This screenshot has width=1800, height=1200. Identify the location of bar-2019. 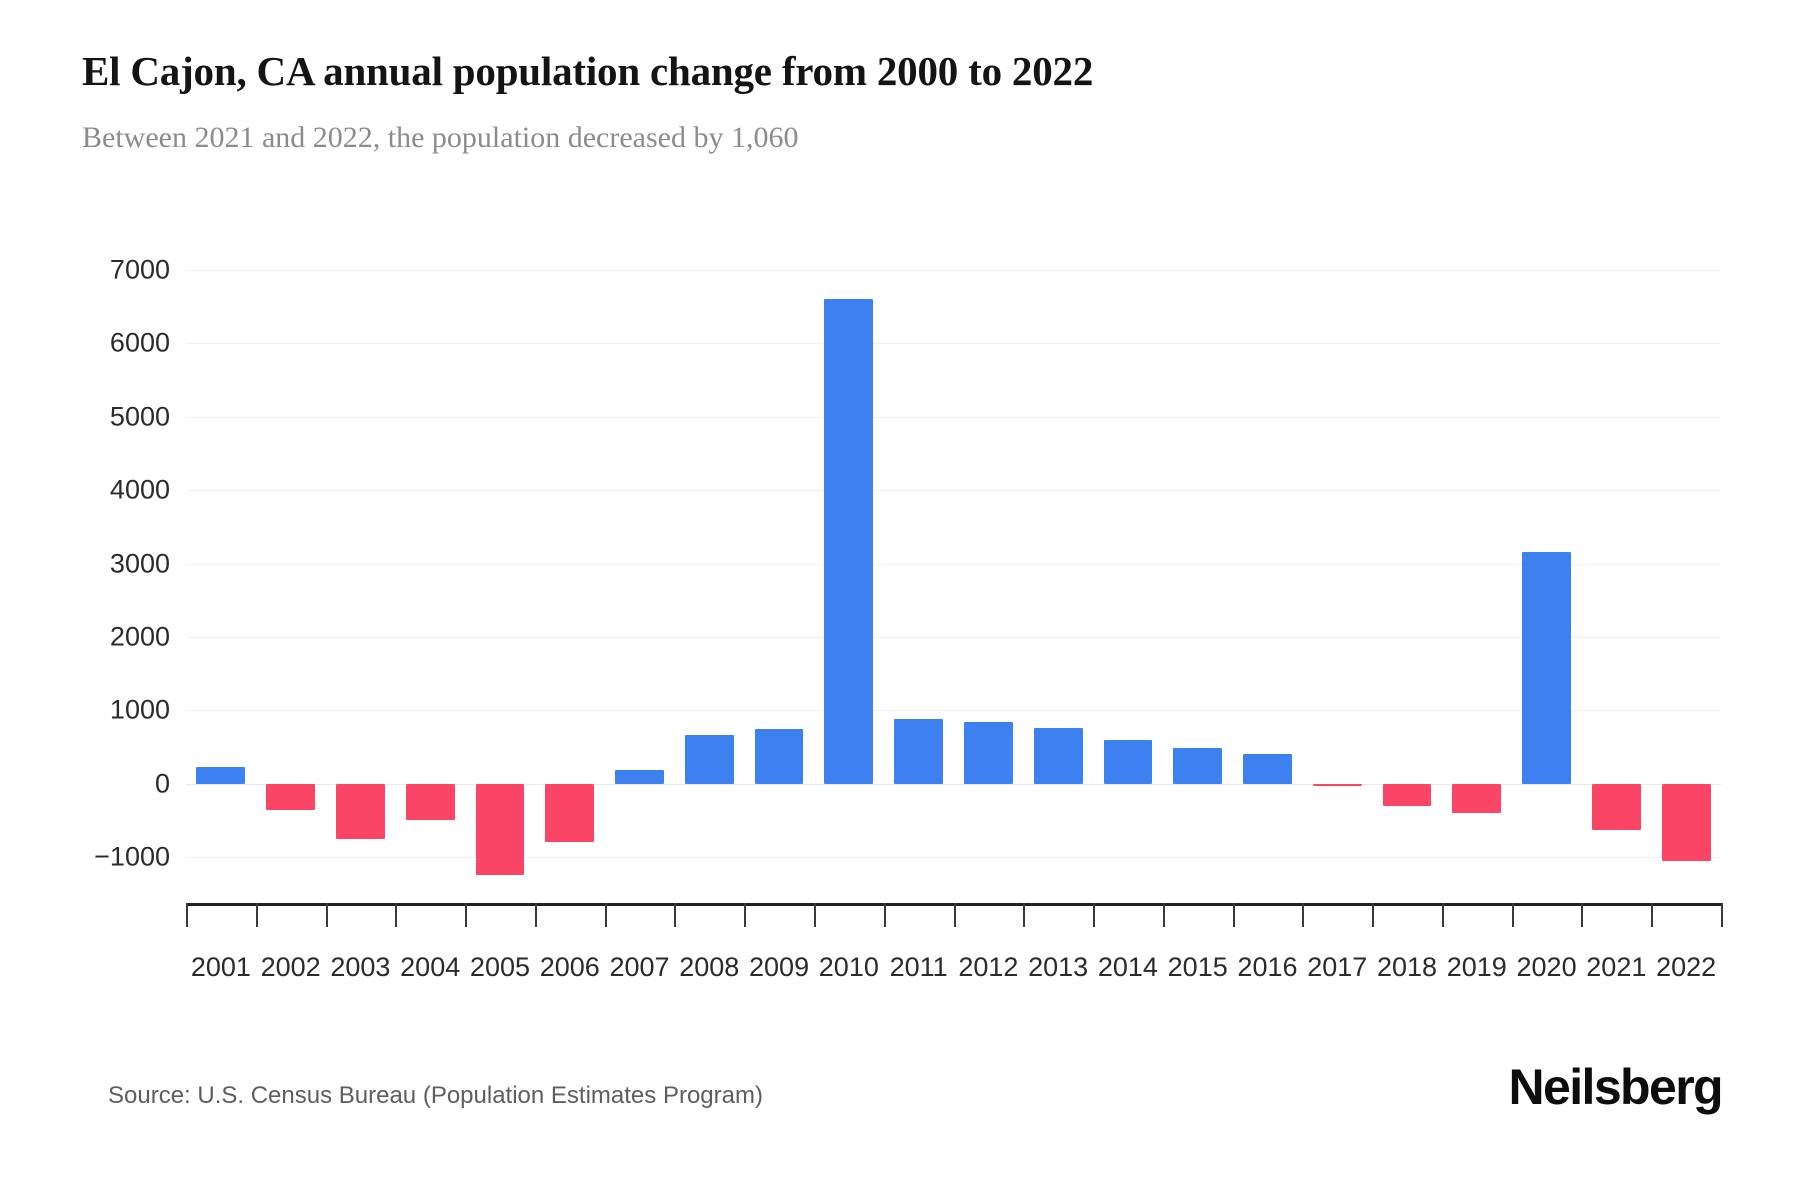
(1477, 798).